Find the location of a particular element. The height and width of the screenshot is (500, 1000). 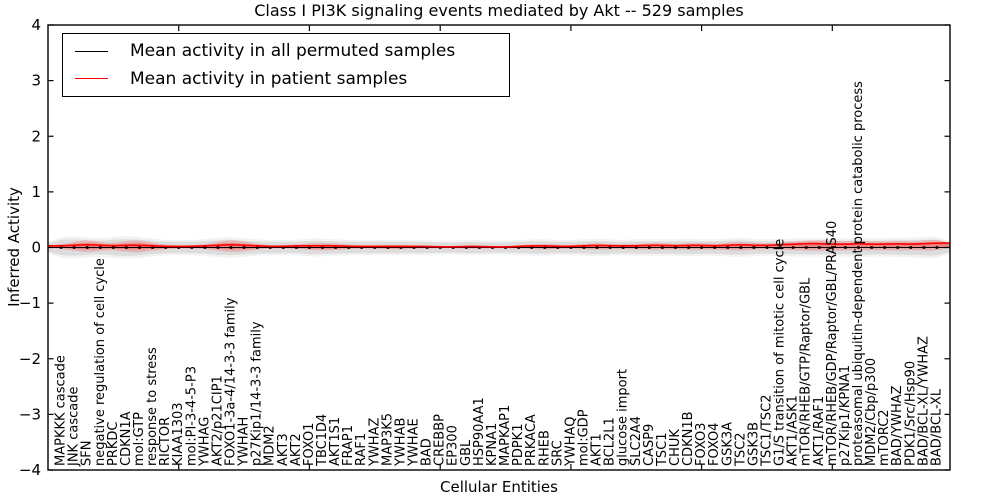

x-tick-label: AKT1S1 is located at coordinates (335, 441).